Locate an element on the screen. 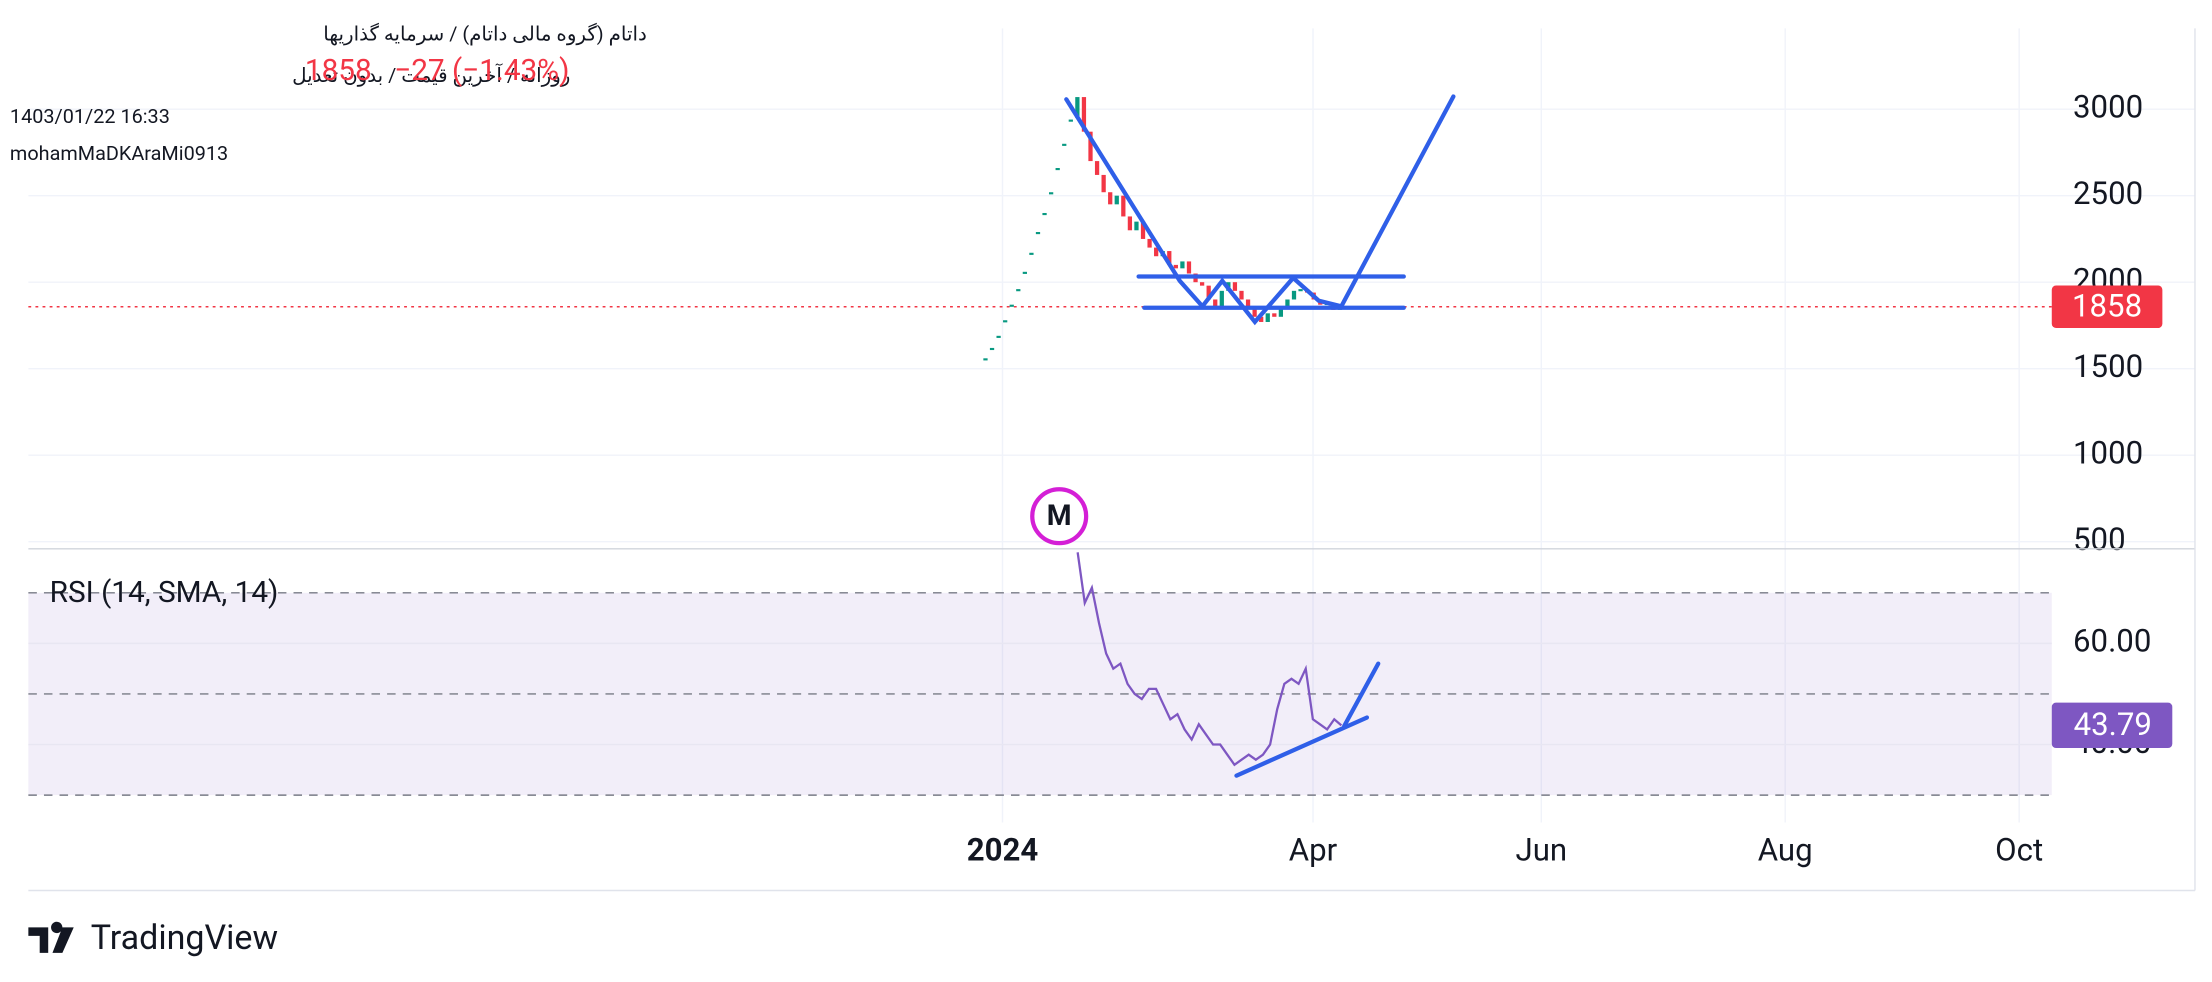  last-price-header: 1858 is located at coordinates (338, 70).